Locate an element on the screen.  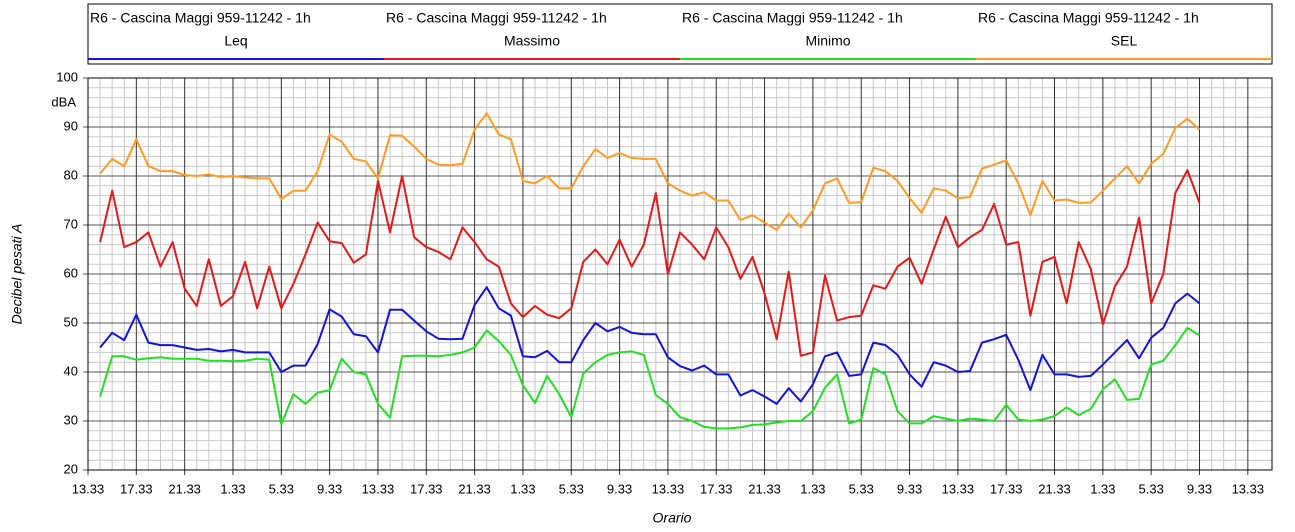
y-tick-label: 100 is located at coordinates (67, 76).